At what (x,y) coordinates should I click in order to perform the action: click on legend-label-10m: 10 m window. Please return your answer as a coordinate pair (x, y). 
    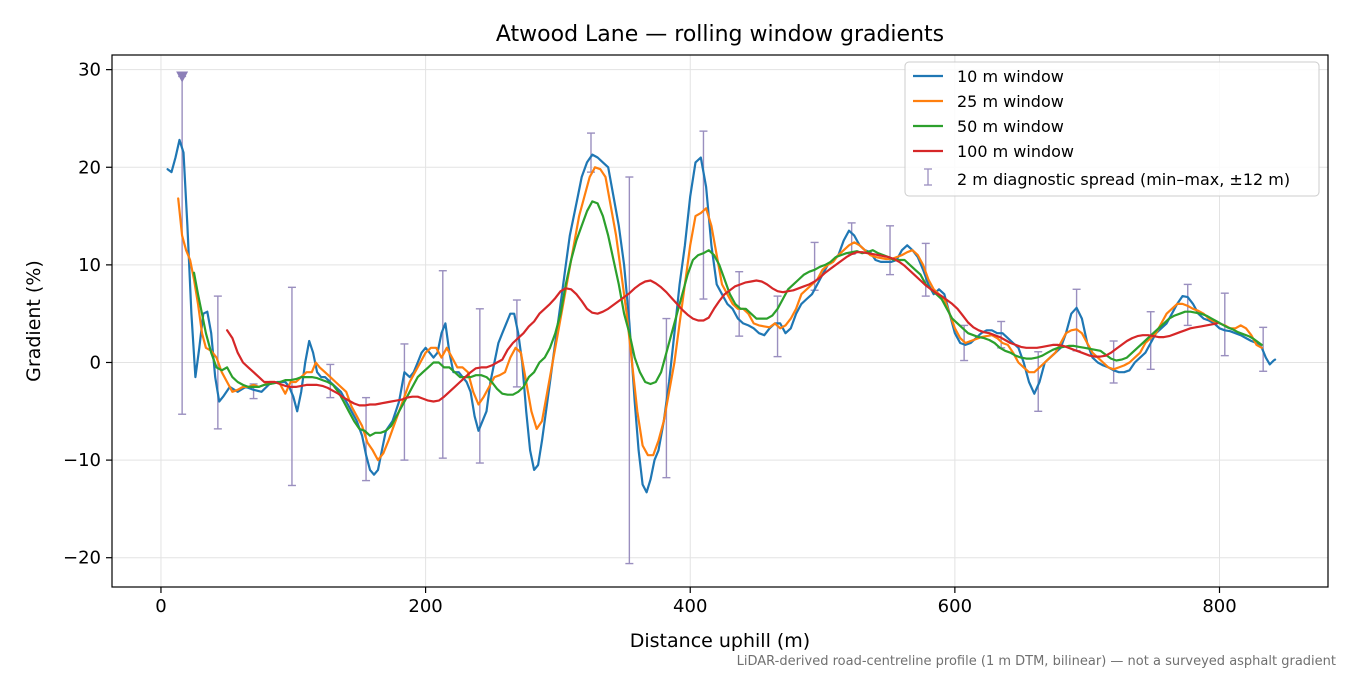
    Looking at the image, I should click on (1010, 76).